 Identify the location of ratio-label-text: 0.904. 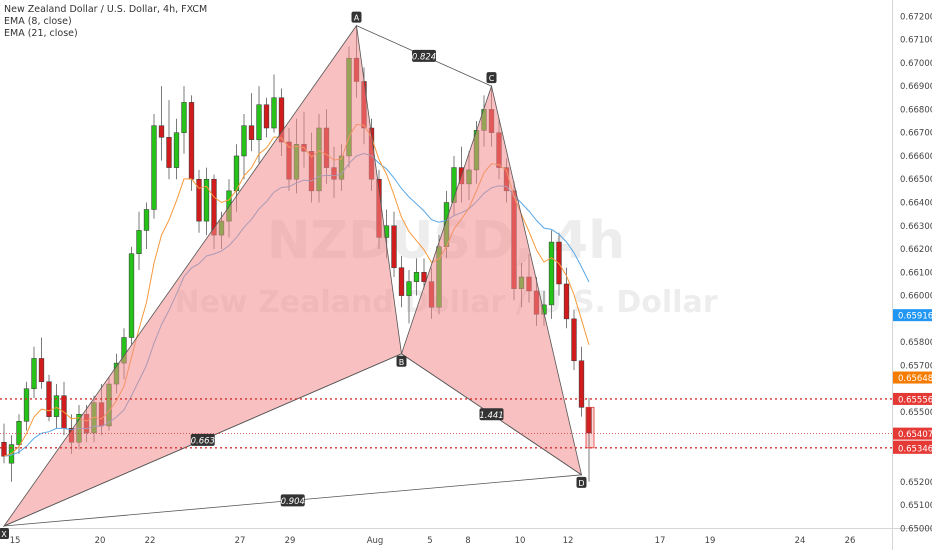
(293, 502).